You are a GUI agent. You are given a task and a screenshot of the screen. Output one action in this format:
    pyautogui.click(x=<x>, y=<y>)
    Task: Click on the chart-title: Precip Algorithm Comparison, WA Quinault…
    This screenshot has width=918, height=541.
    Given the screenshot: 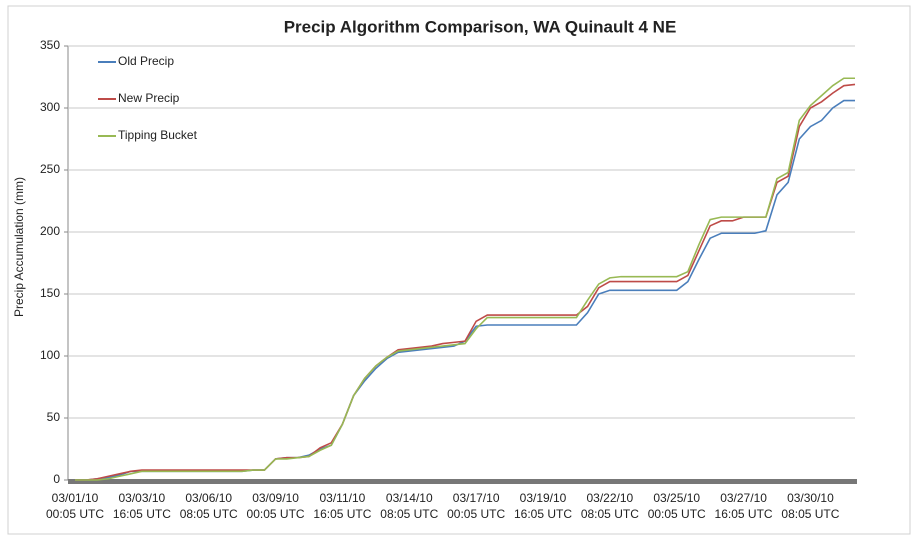 What is the action you would take?
    pyautogui.click(x=480, y=26)
    